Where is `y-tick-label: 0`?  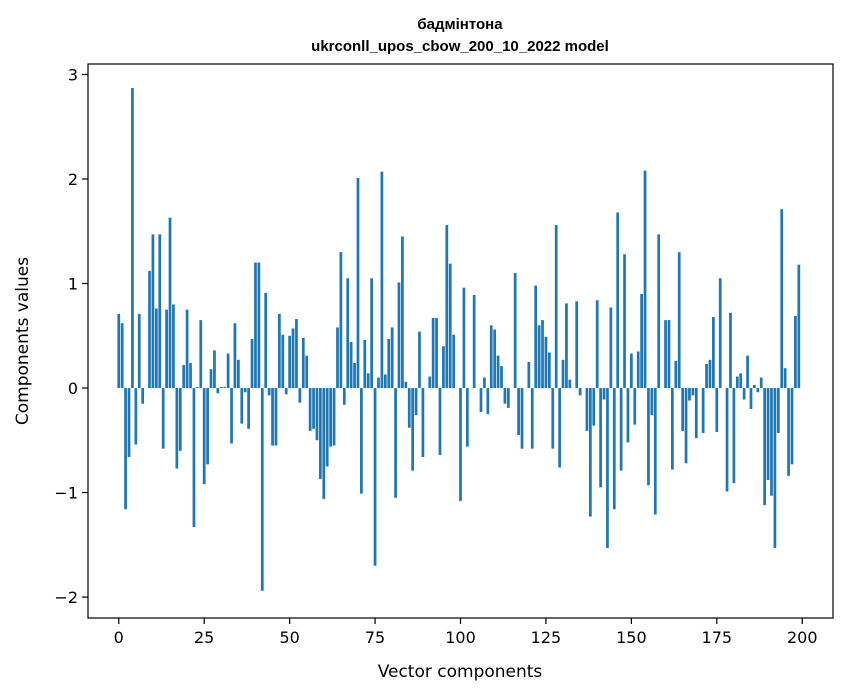
y-tick-label: 0 is located at coordinates (73, 388).